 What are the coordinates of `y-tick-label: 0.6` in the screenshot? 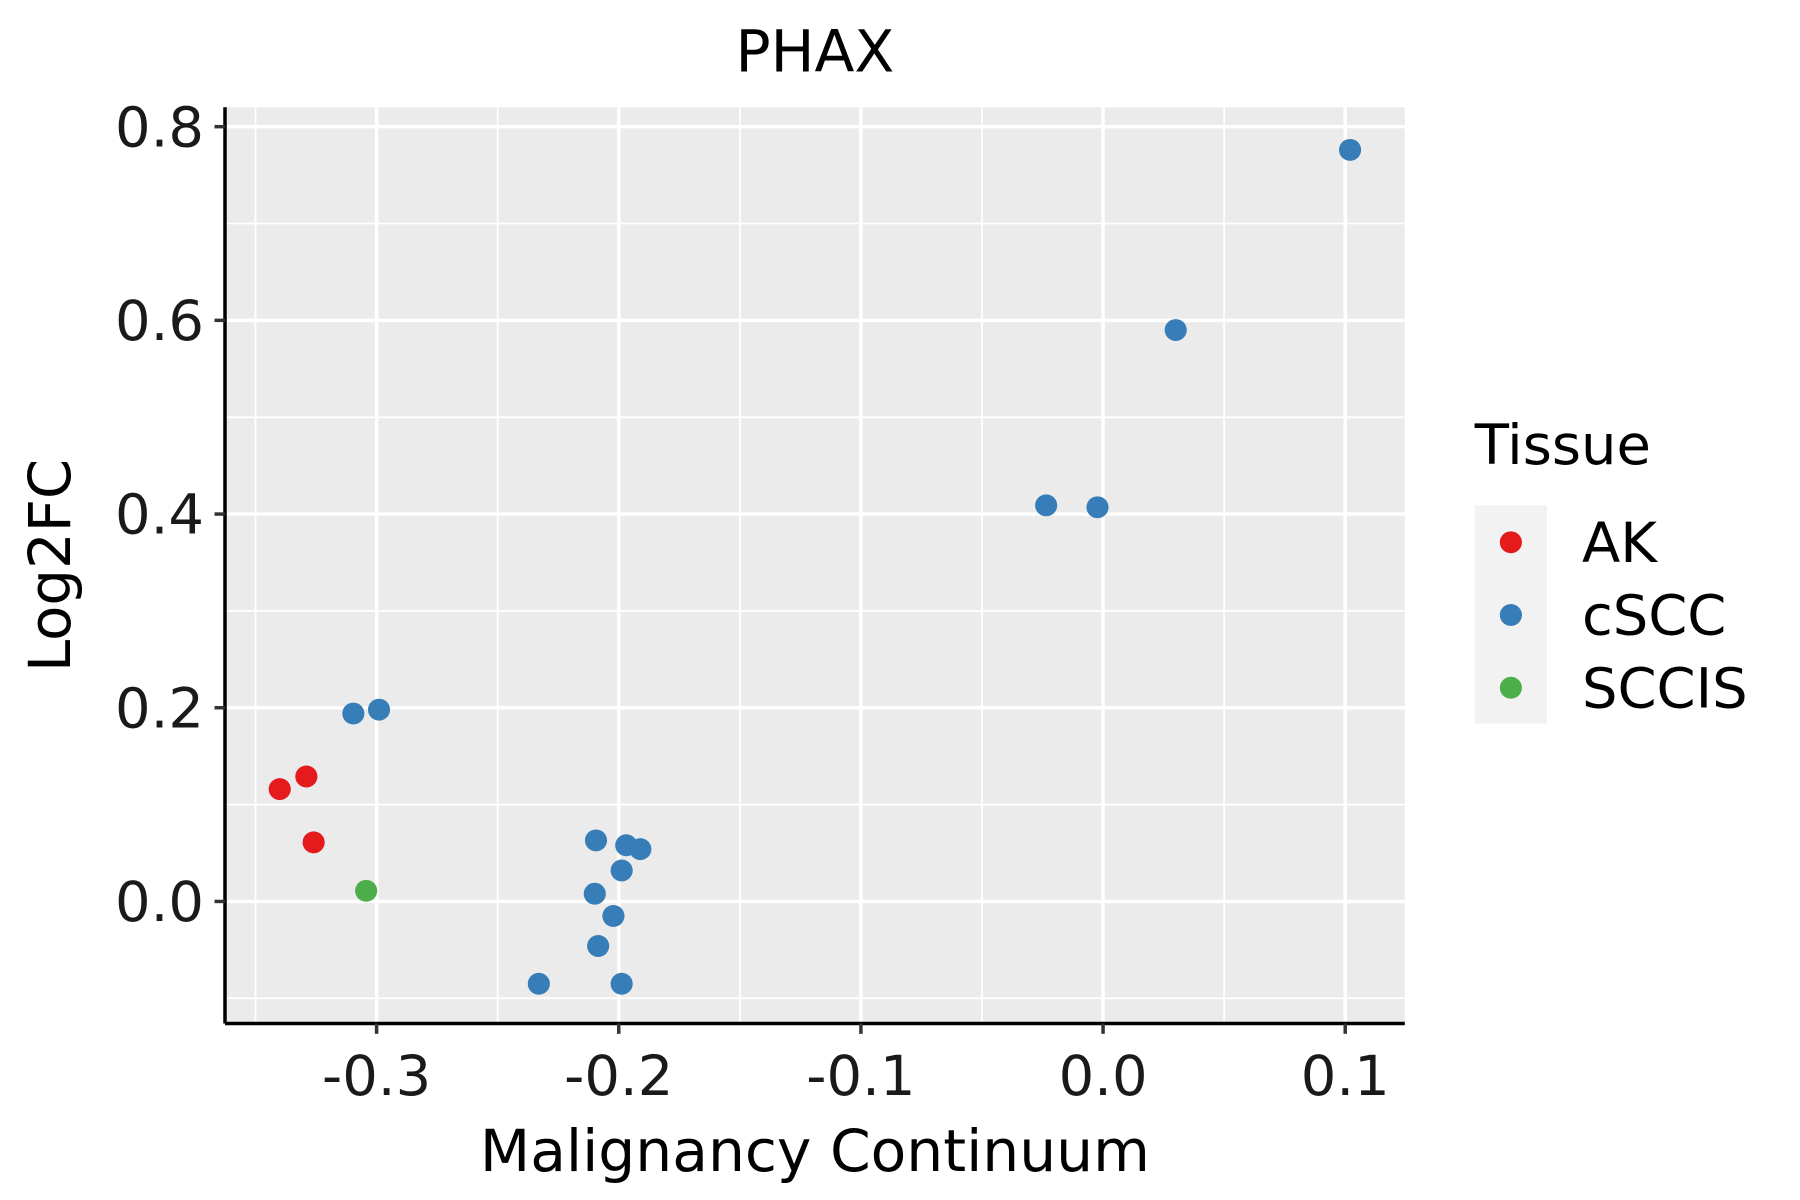 It's located at (159, 321).